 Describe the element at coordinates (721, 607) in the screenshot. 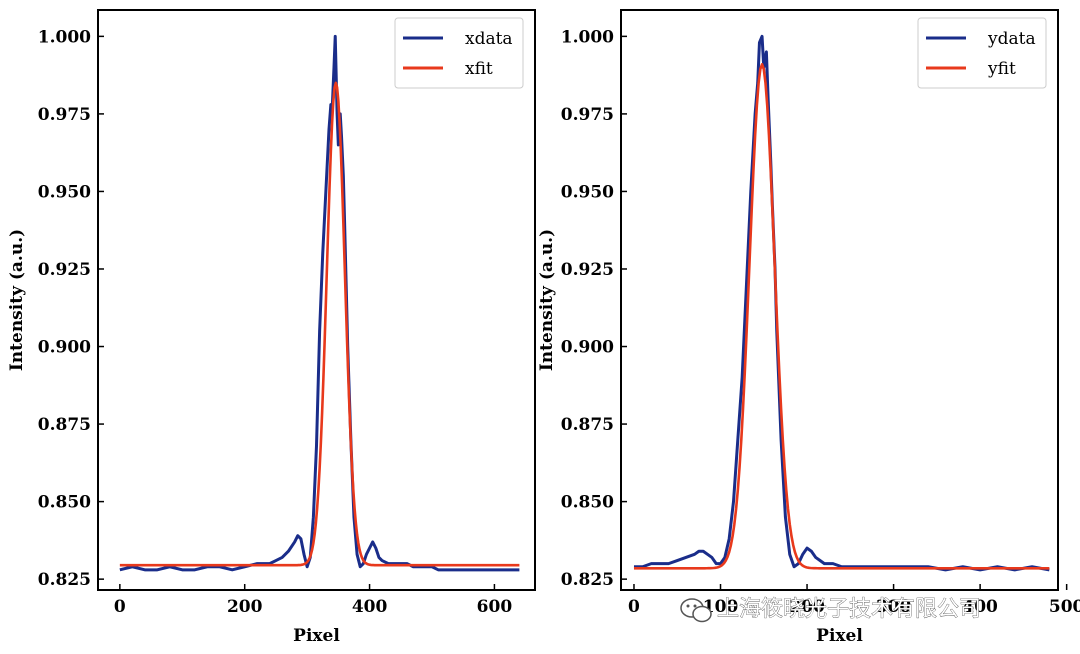

I see `x-tick-label: 100` at that location.